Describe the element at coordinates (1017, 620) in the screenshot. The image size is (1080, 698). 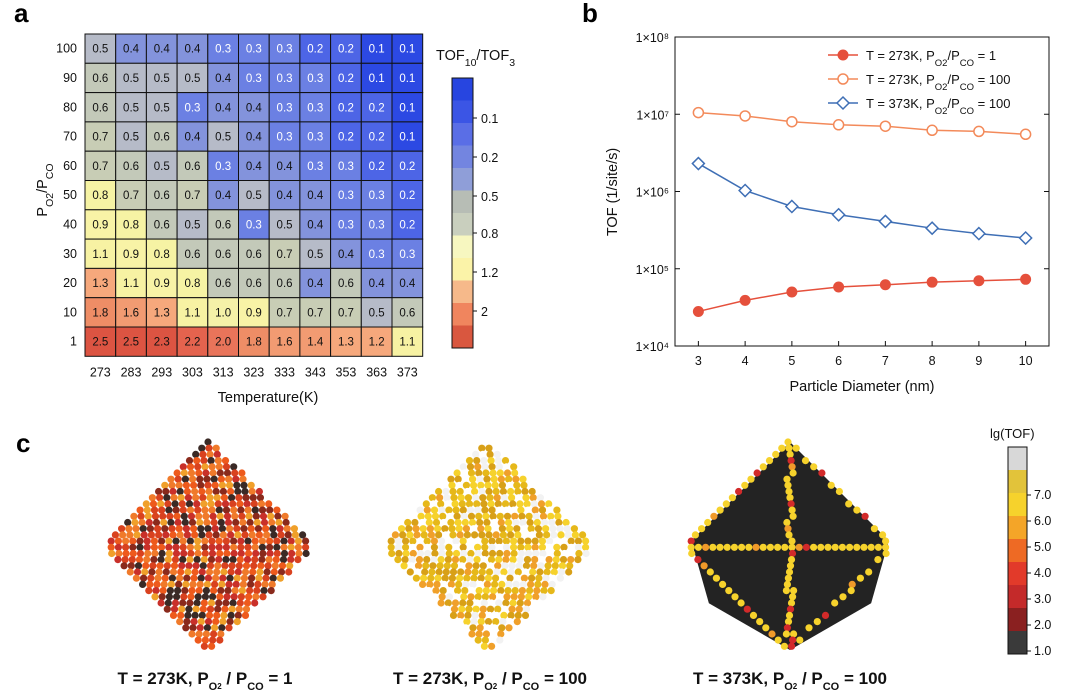
I see `lgtof-colorbar-segment` at that location.